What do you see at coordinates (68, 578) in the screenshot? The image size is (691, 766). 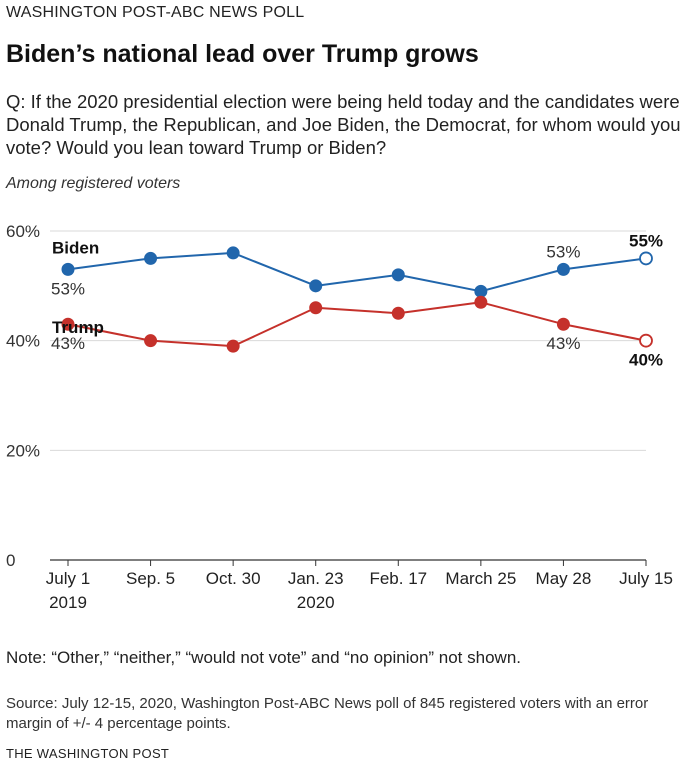 I see `x-tick-label: July 1` at bounding box center [68, 578].